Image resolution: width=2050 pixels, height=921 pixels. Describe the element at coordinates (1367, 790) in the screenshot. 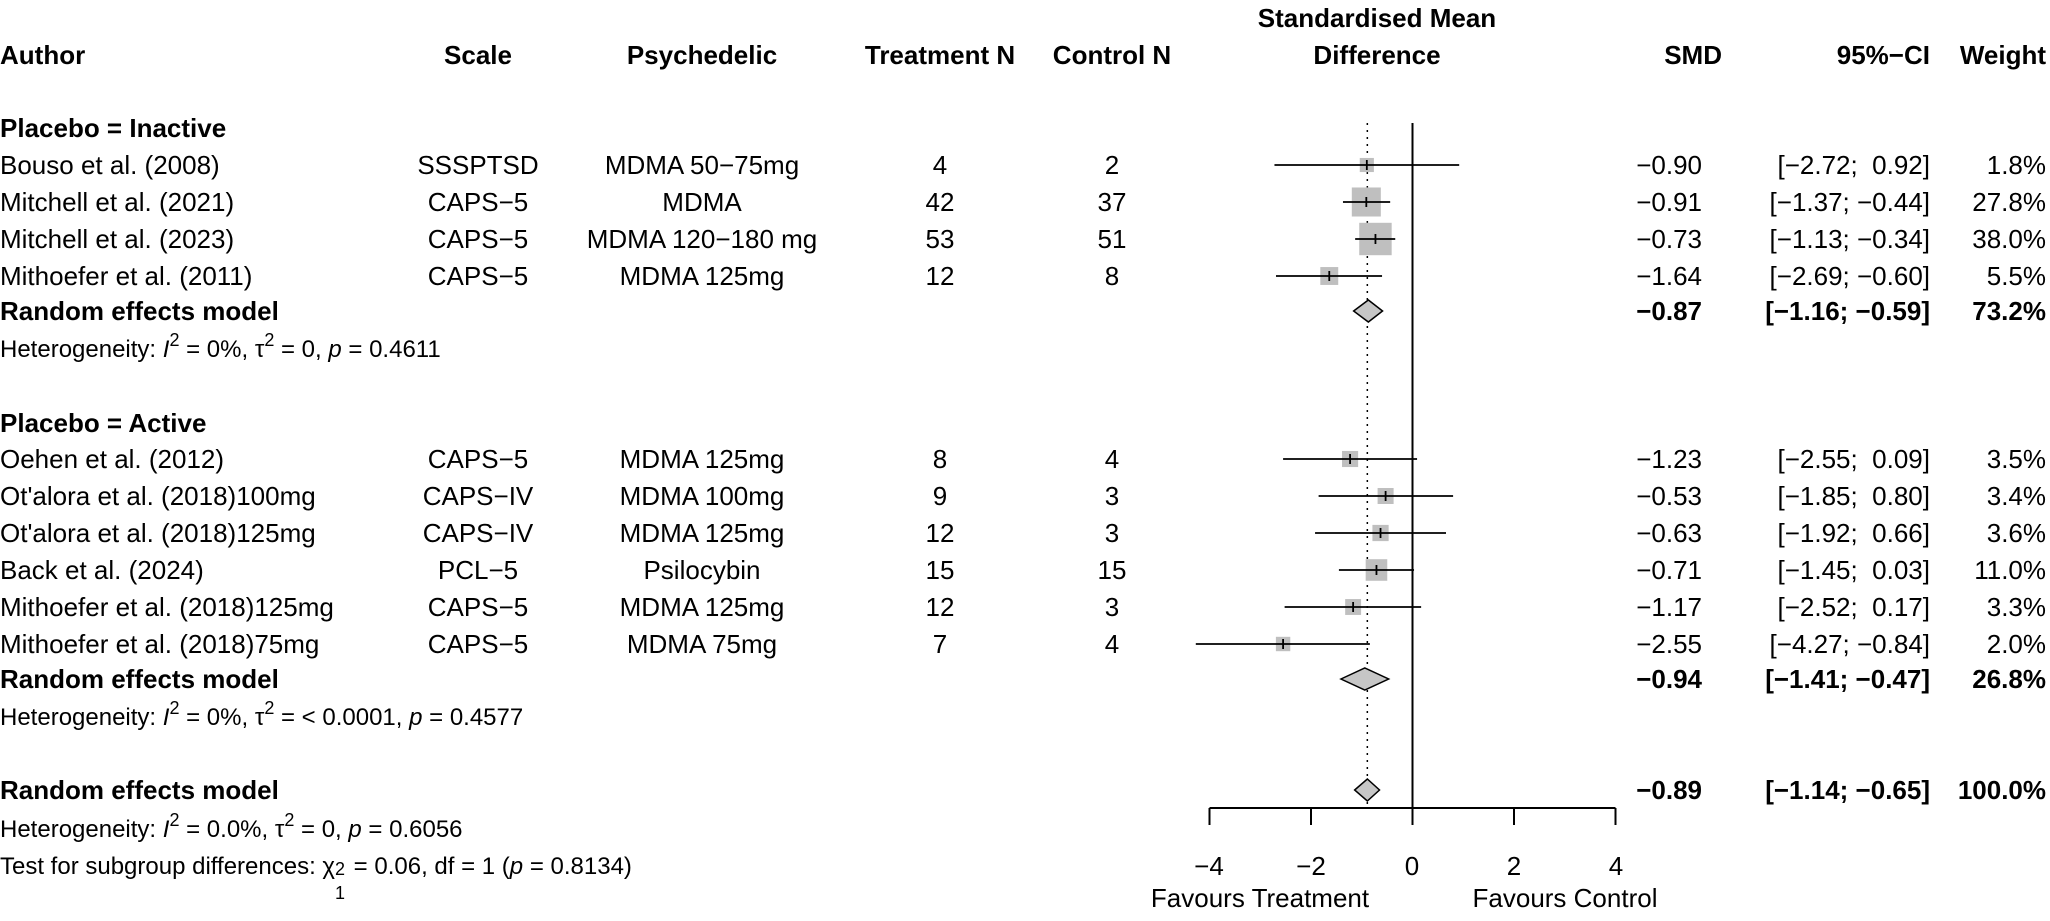

I see `overall-diamond` at that location.